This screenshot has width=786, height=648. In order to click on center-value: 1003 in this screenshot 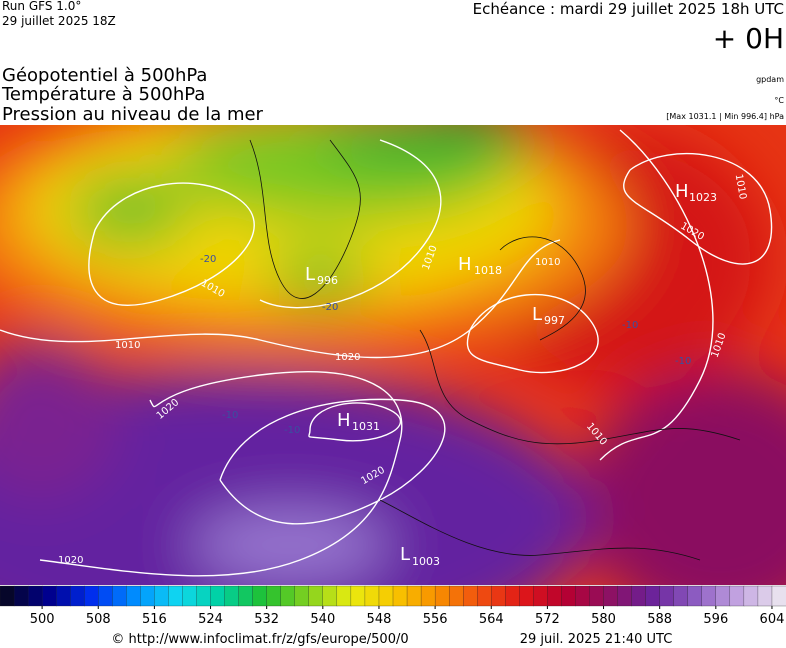, I will do `click(426, 561)`.